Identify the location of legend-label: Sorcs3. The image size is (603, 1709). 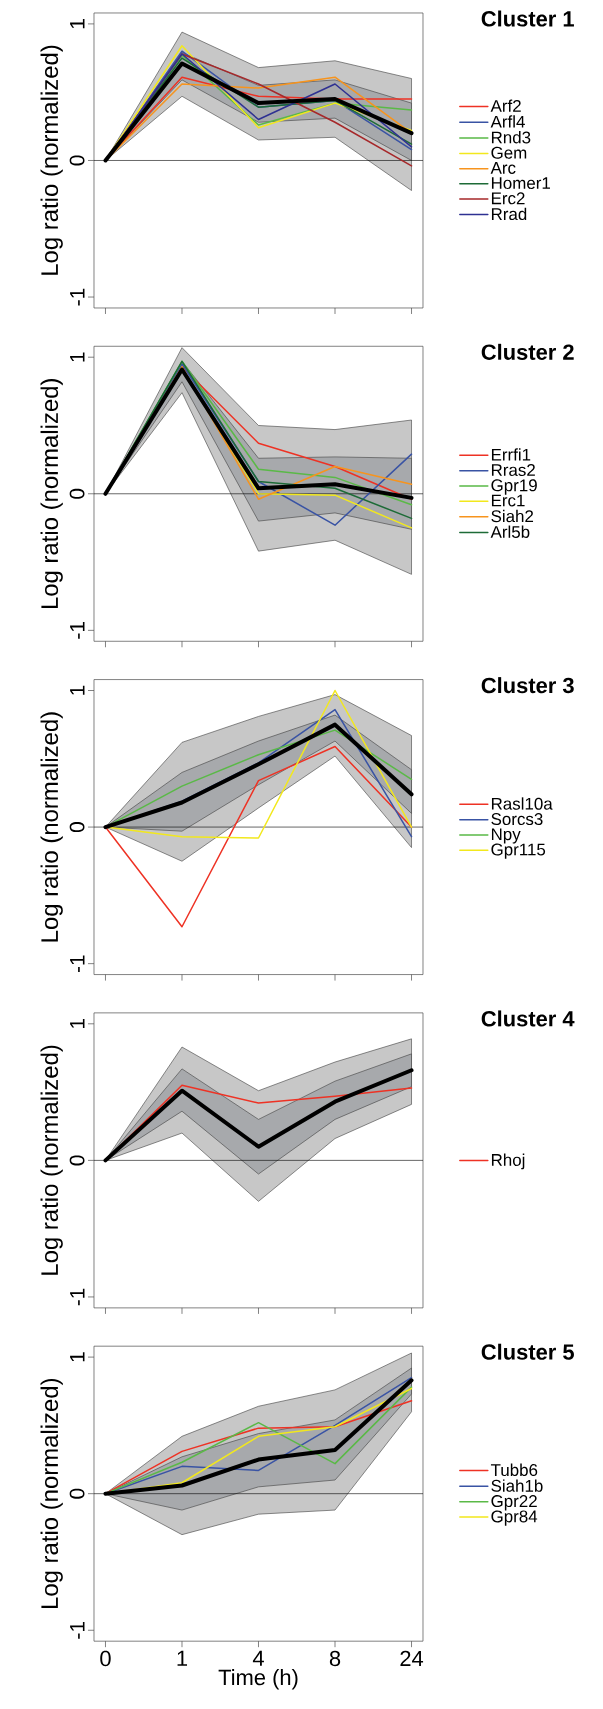
(517, 819).